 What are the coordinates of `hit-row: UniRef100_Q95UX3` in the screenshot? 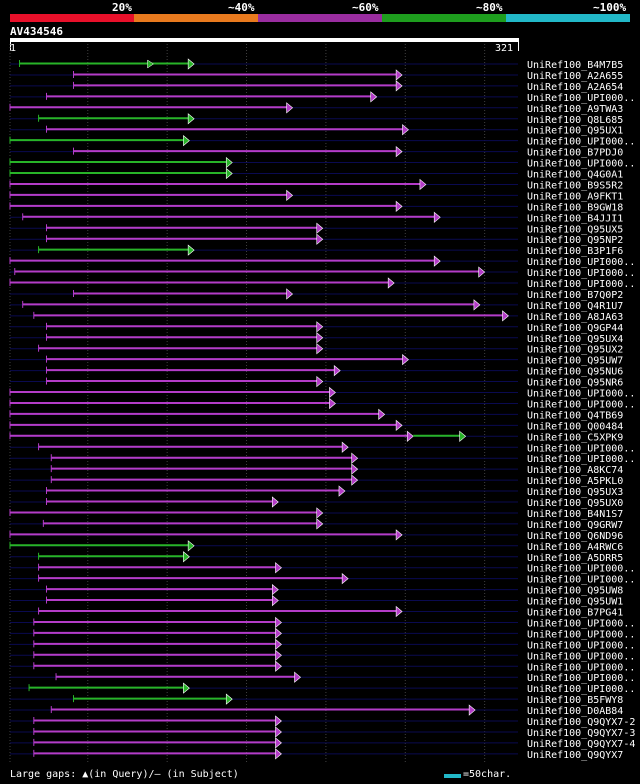 It's located at (316, 491).